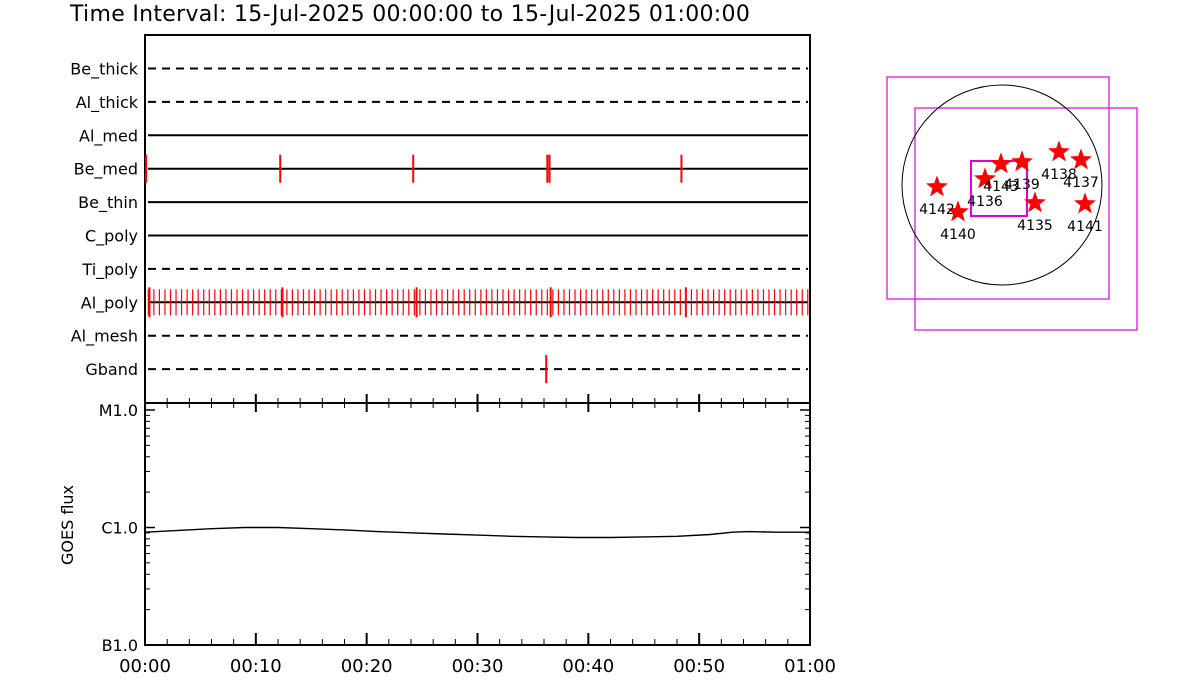 The image size is (1200, 700). I want to click on timeline-row-label: Gband, so click(111, 369).